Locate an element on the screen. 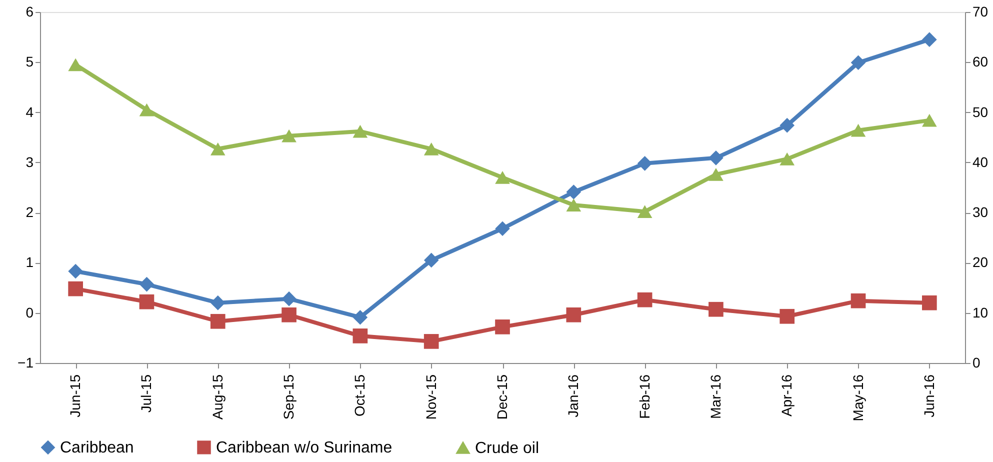  y2-tick-label: 30 is located at coordinates (980, 212).